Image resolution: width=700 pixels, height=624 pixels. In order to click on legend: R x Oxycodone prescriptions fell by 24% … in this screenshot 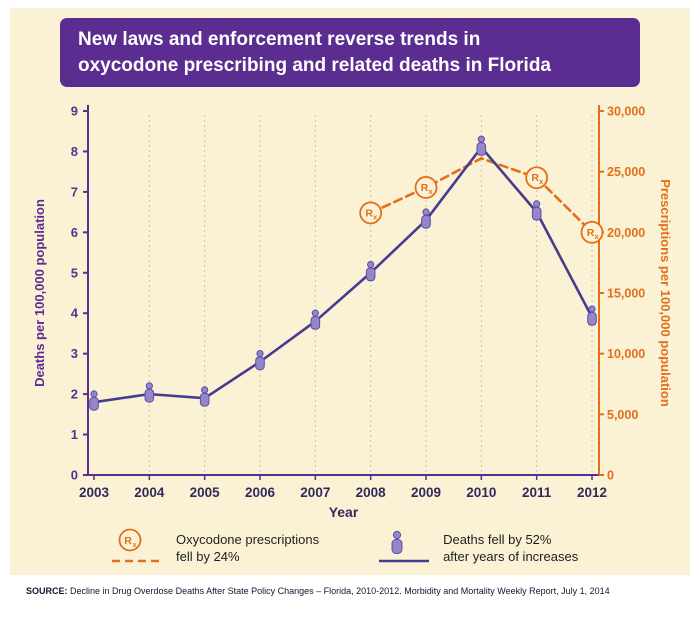, I will do `click(400, 548)`.